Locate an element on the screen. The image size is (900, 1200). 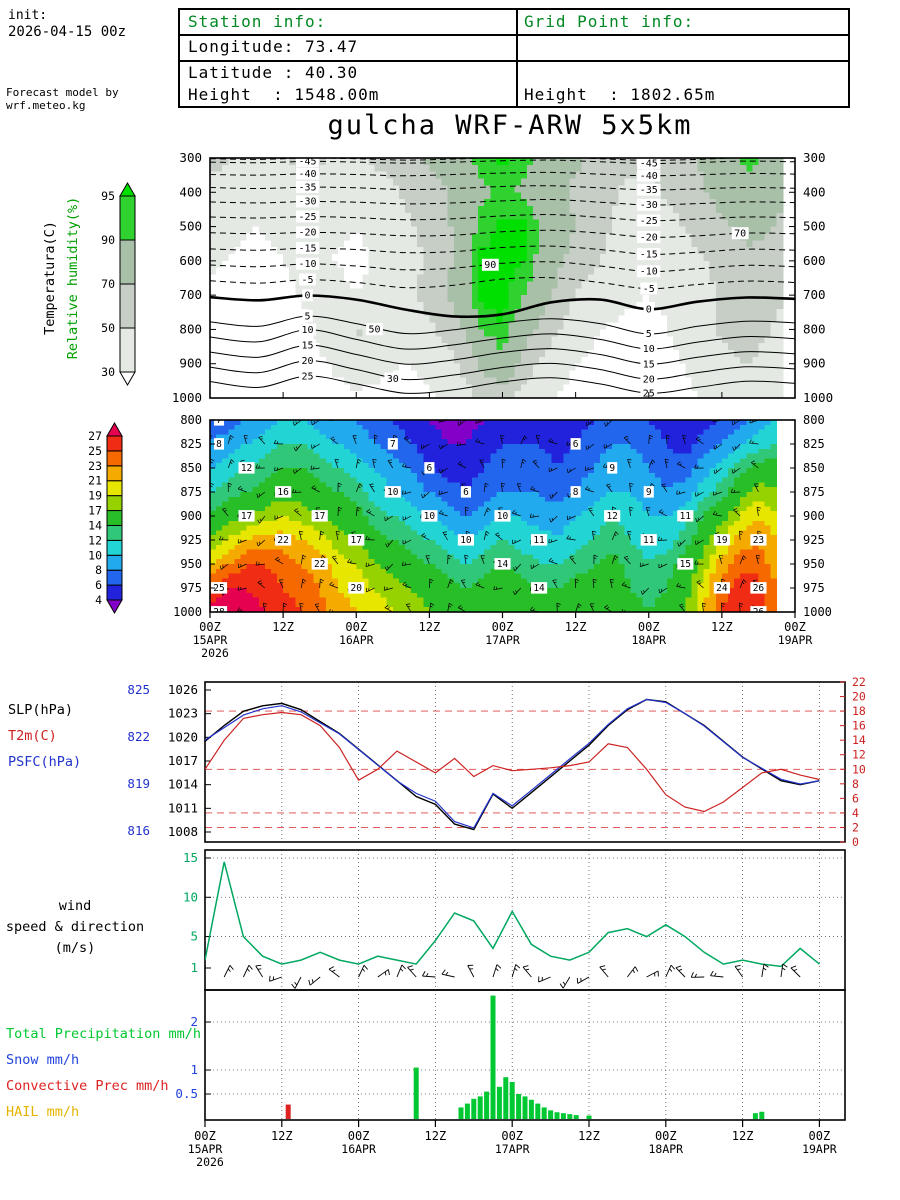
model-credit-line2: wrf.meteo.kg is located at coordinates (46, 105).